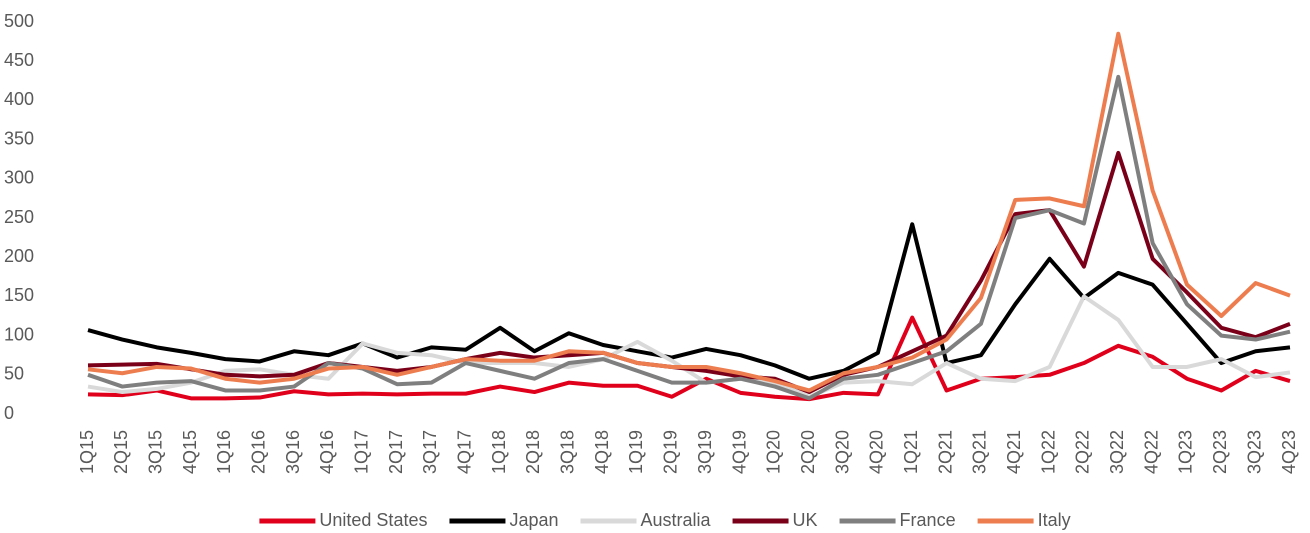  What do you see at coordinates (258, 452) in the screenshot?
I see `x-tick-label: 2Q16` at bounding box center [258, 452].